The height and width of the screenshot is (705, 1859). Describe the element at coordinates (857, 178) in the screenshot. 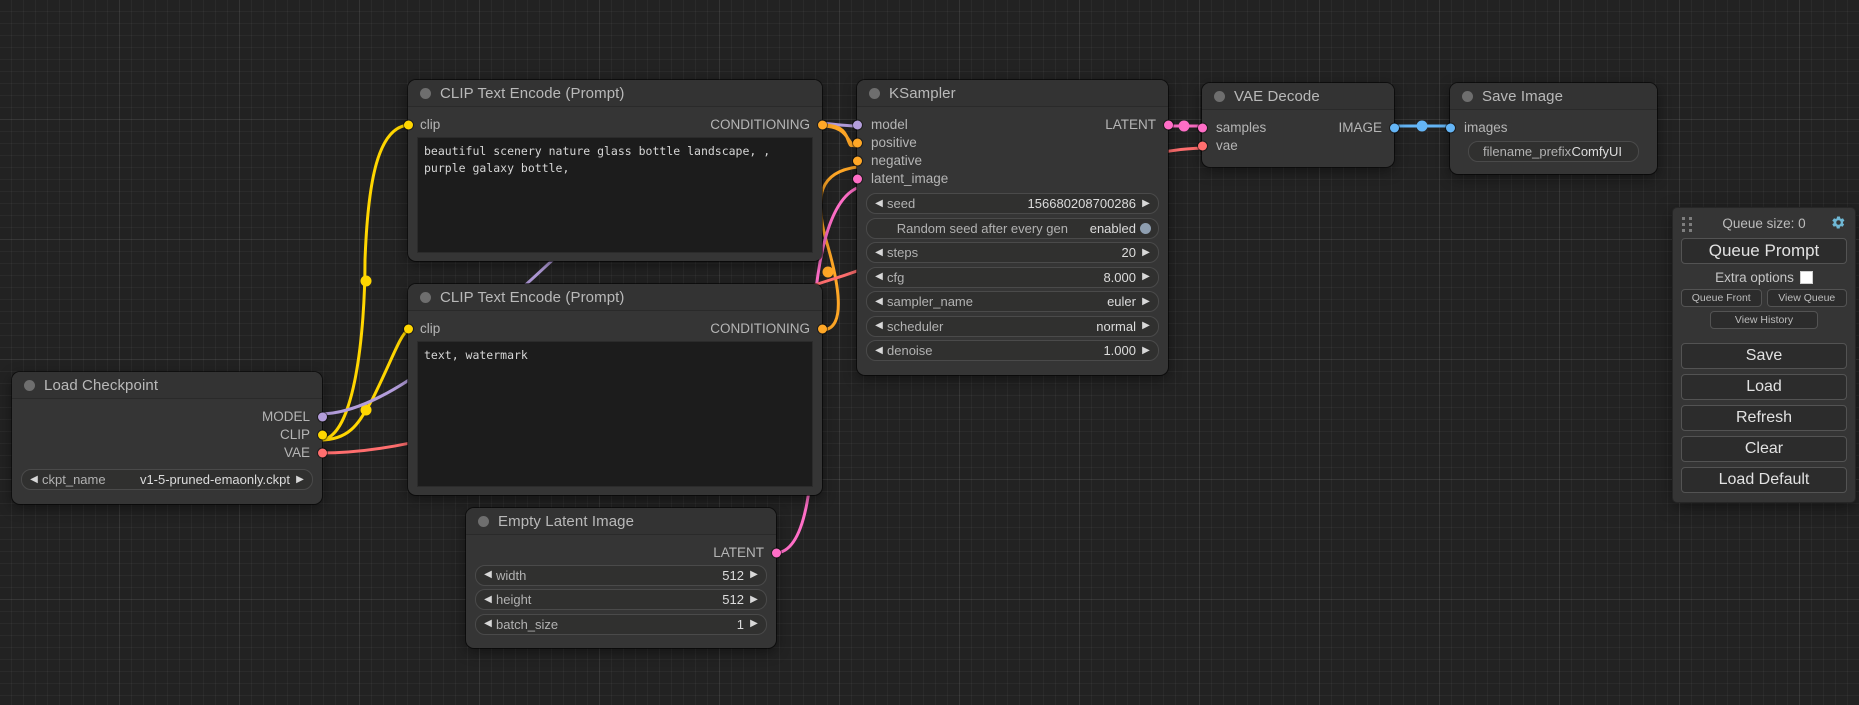

I see `port-dot-latent-image-icon` at that location.